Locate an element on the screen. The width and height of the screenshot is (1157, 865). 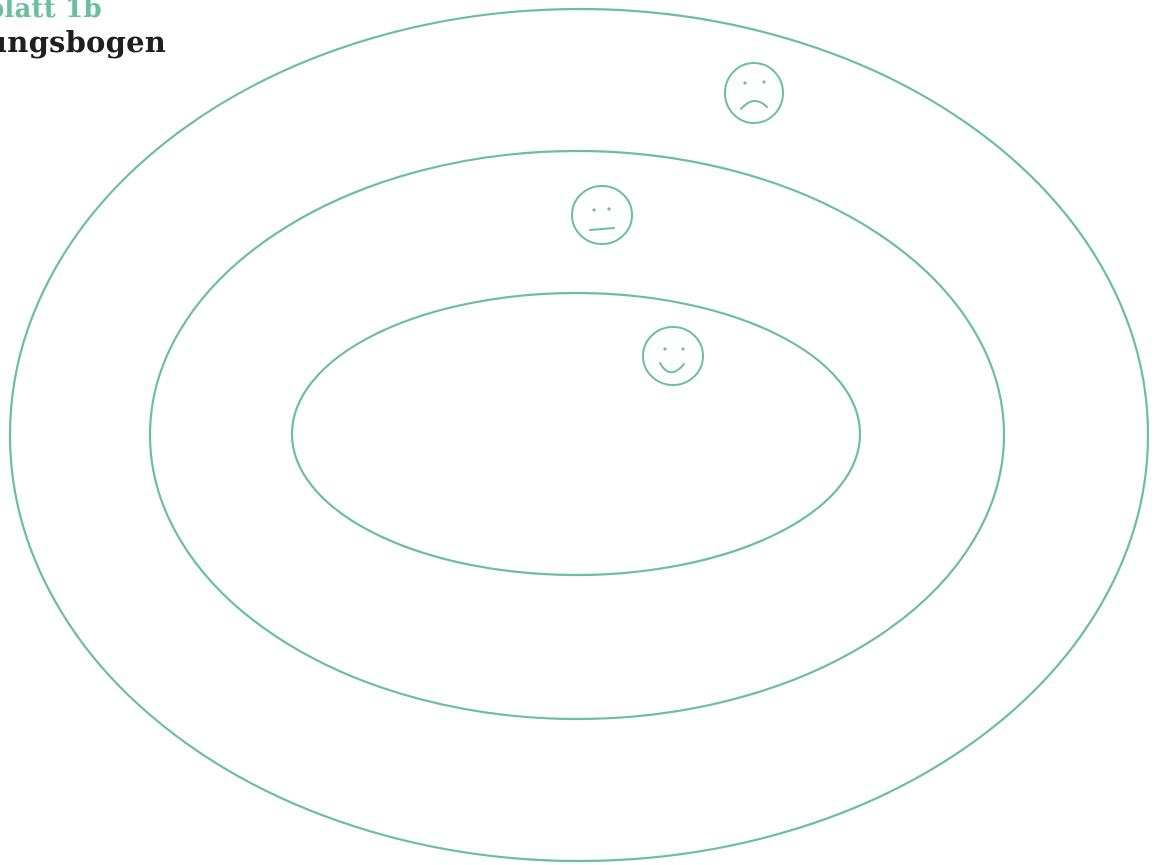
page-title: ungsbogen is located at coordinates (83, 42).